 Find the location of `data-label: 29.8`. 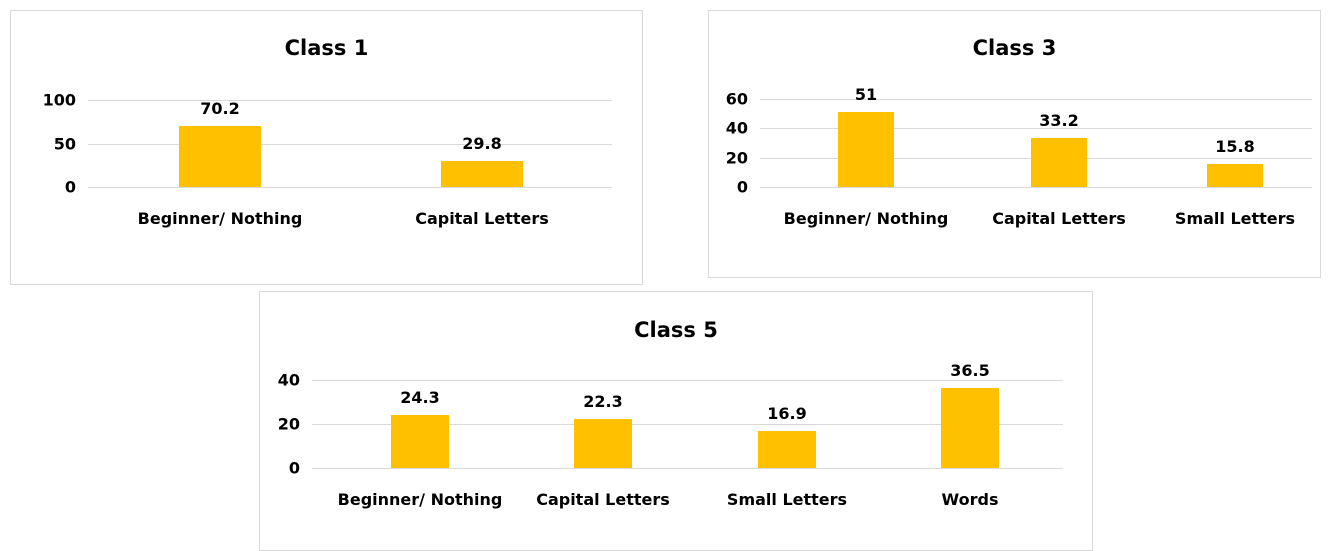

data-label: 29.8 is located at coordinates (482, 144).